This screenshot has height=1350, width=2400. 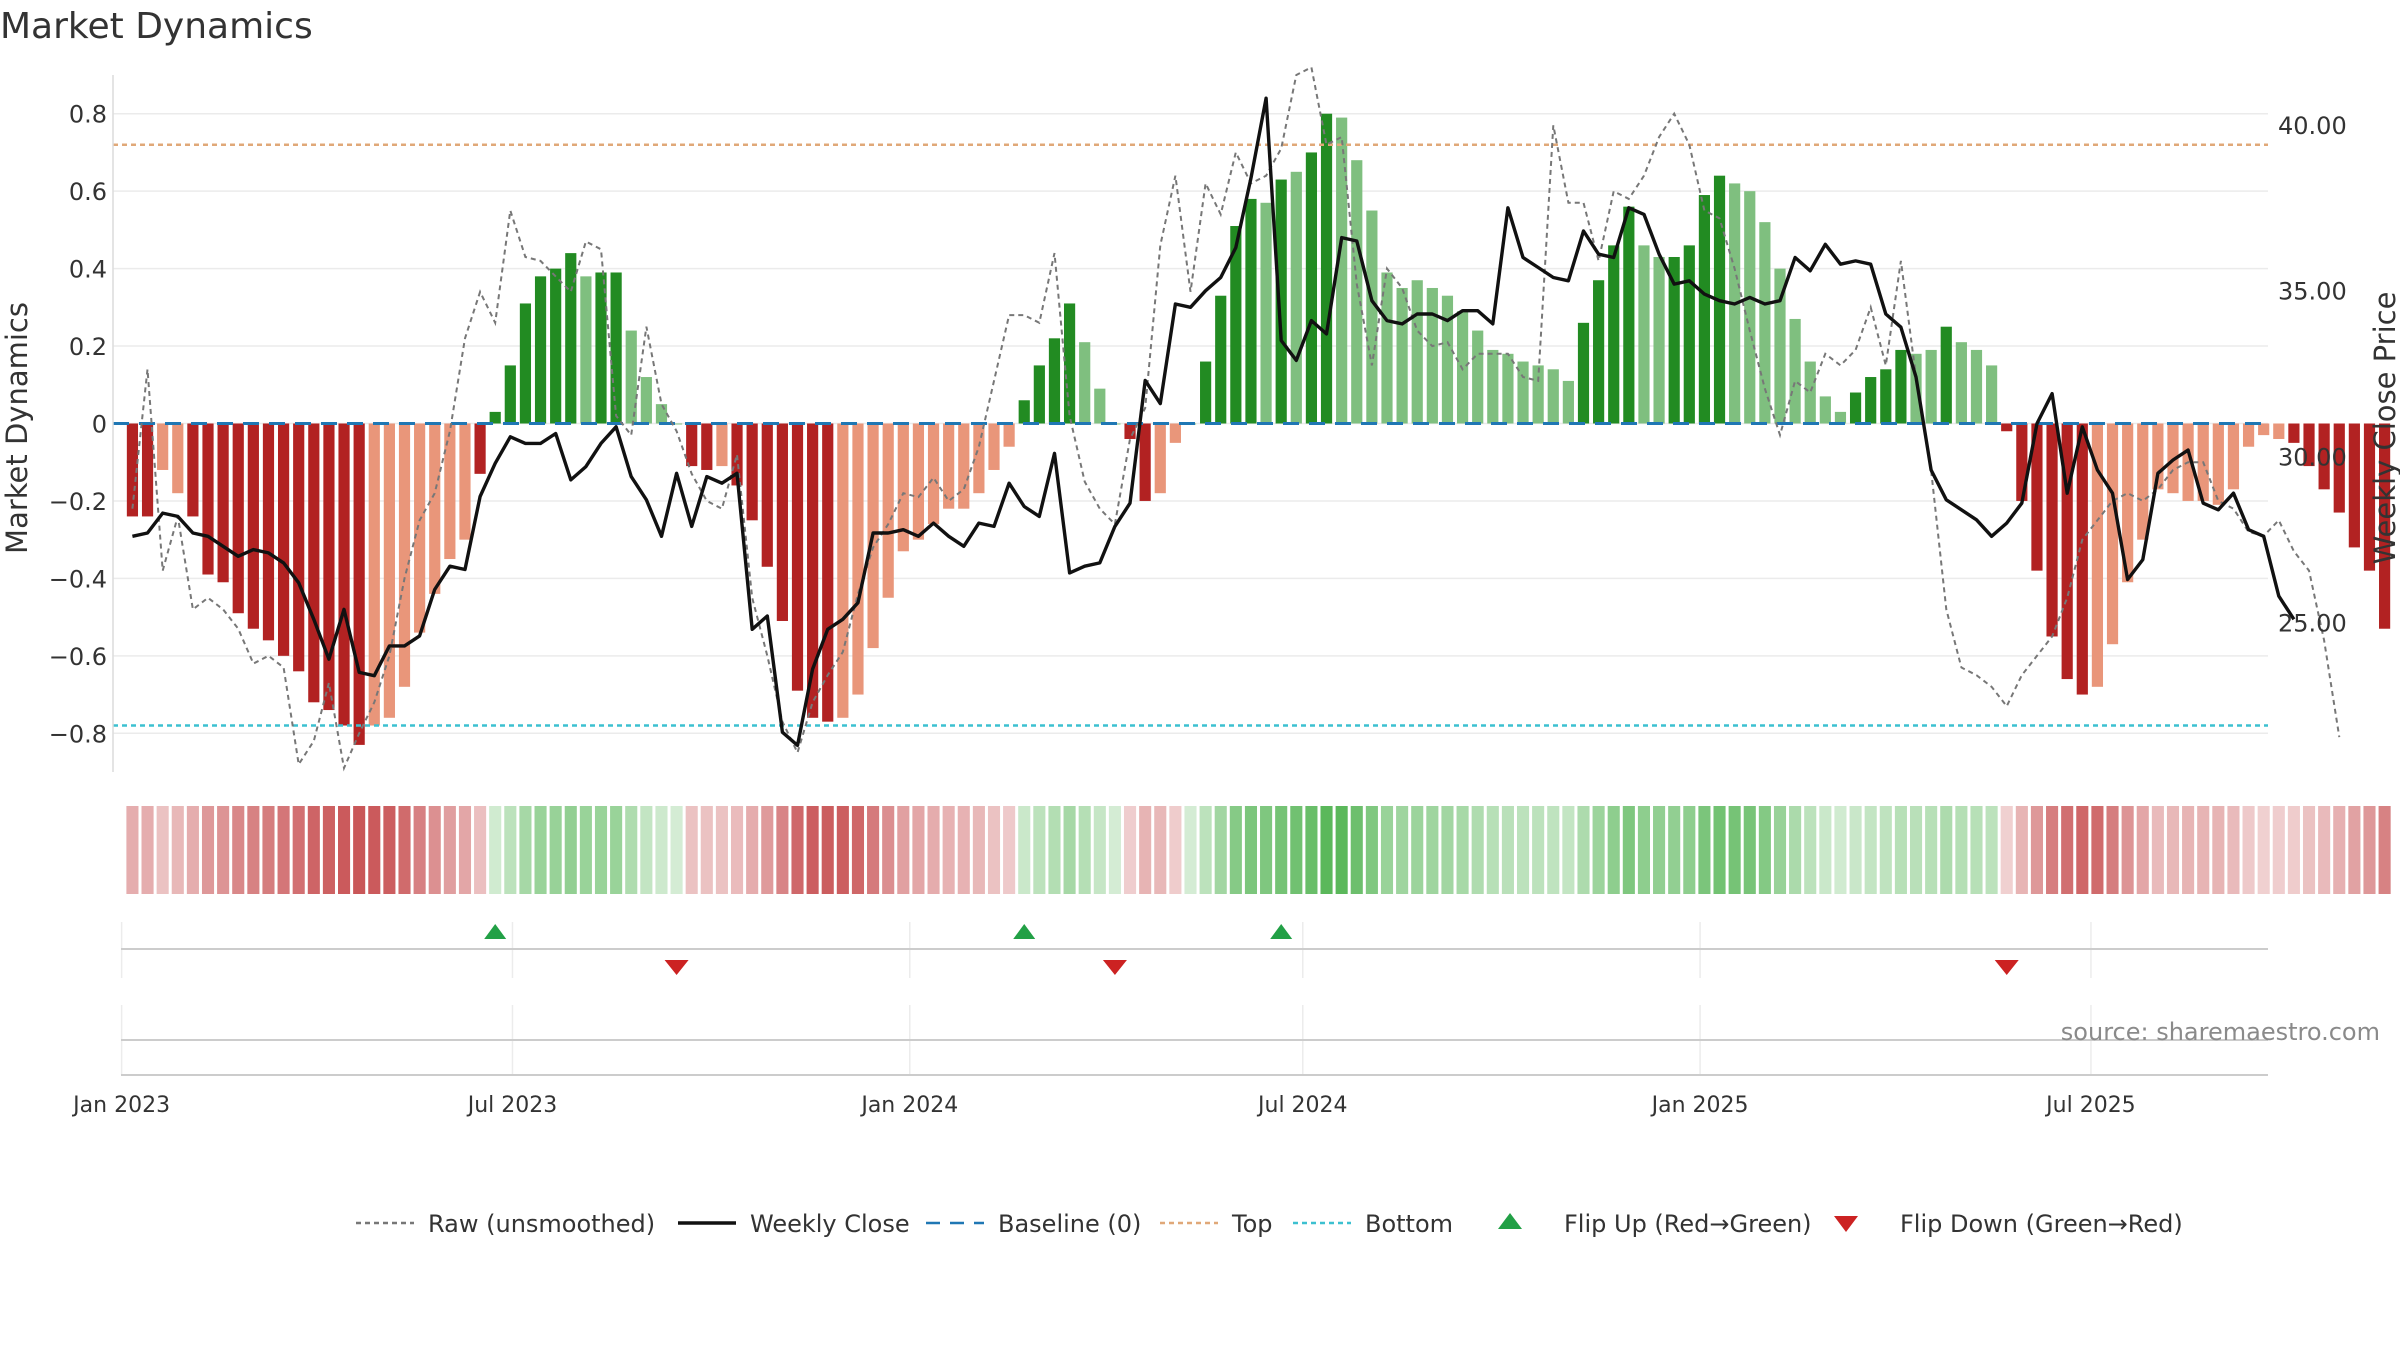 I want to click on left-axis-label: Market Dynamics, so click(x=17, y=428).